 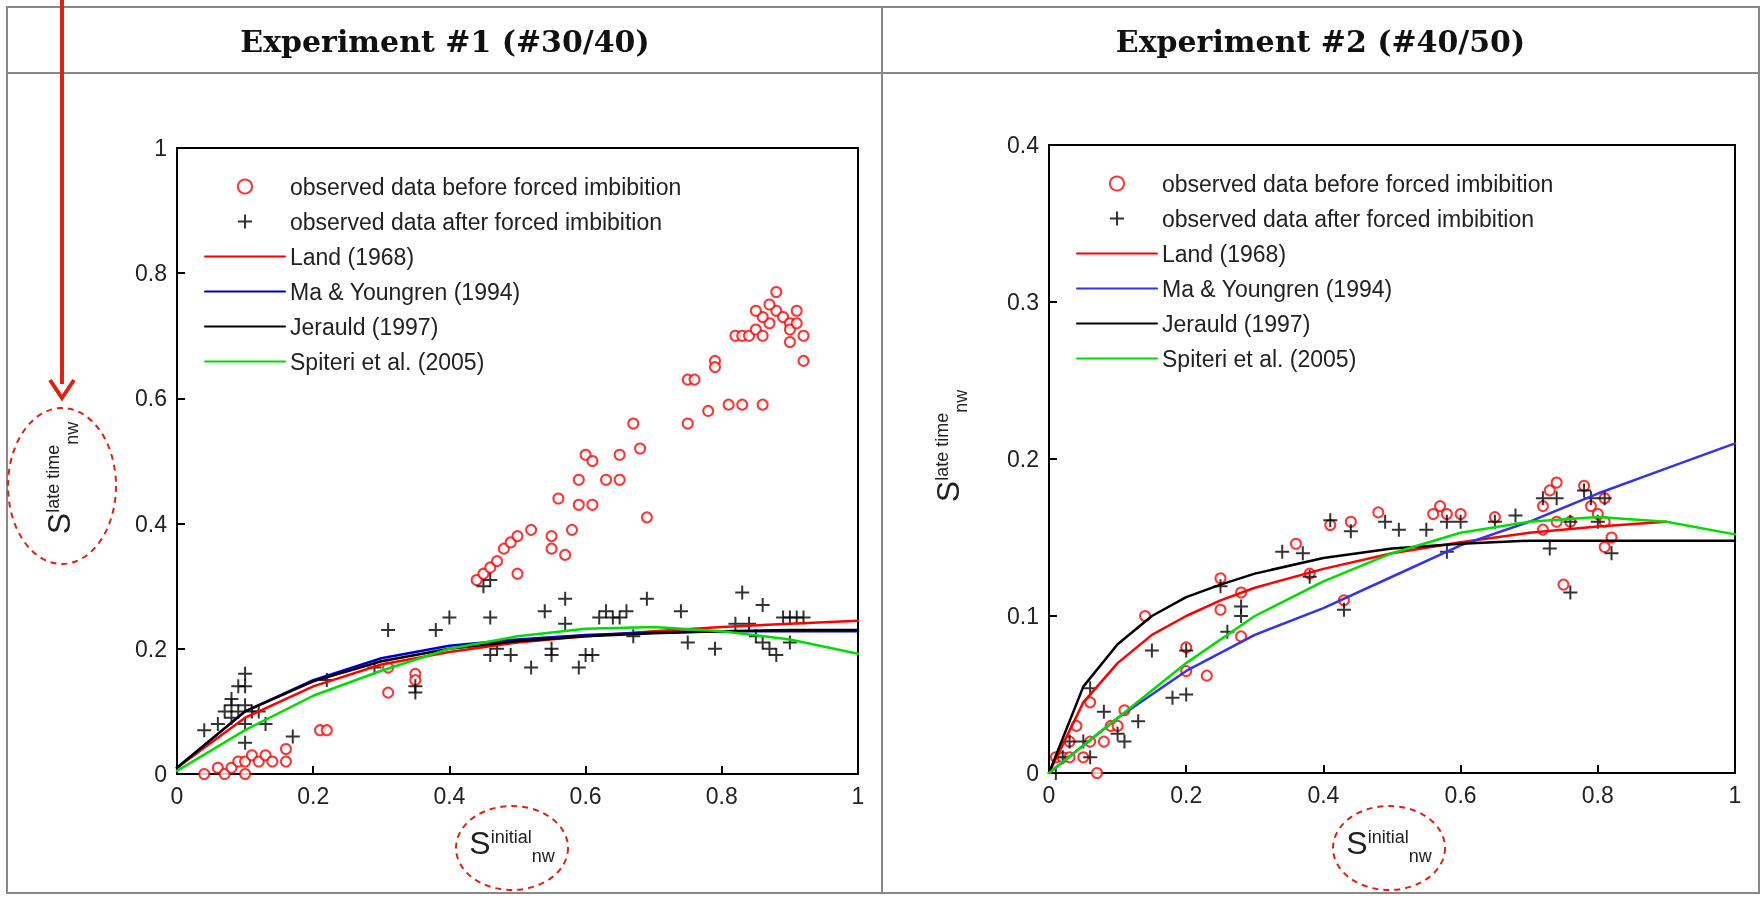 What do you see at coordinates (1023, 616) in the screenshot?
I see `y-tick-label: 0.1` at bounding box center [1023, 616].